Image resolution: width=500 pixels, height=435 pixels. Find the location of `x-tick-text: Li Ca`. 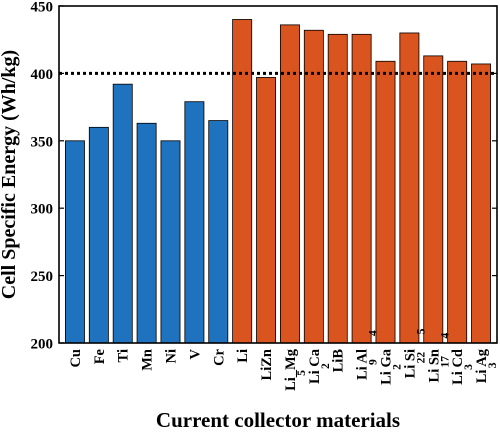

x-tick-text: Li Ca is located at coordinates (315, 366).